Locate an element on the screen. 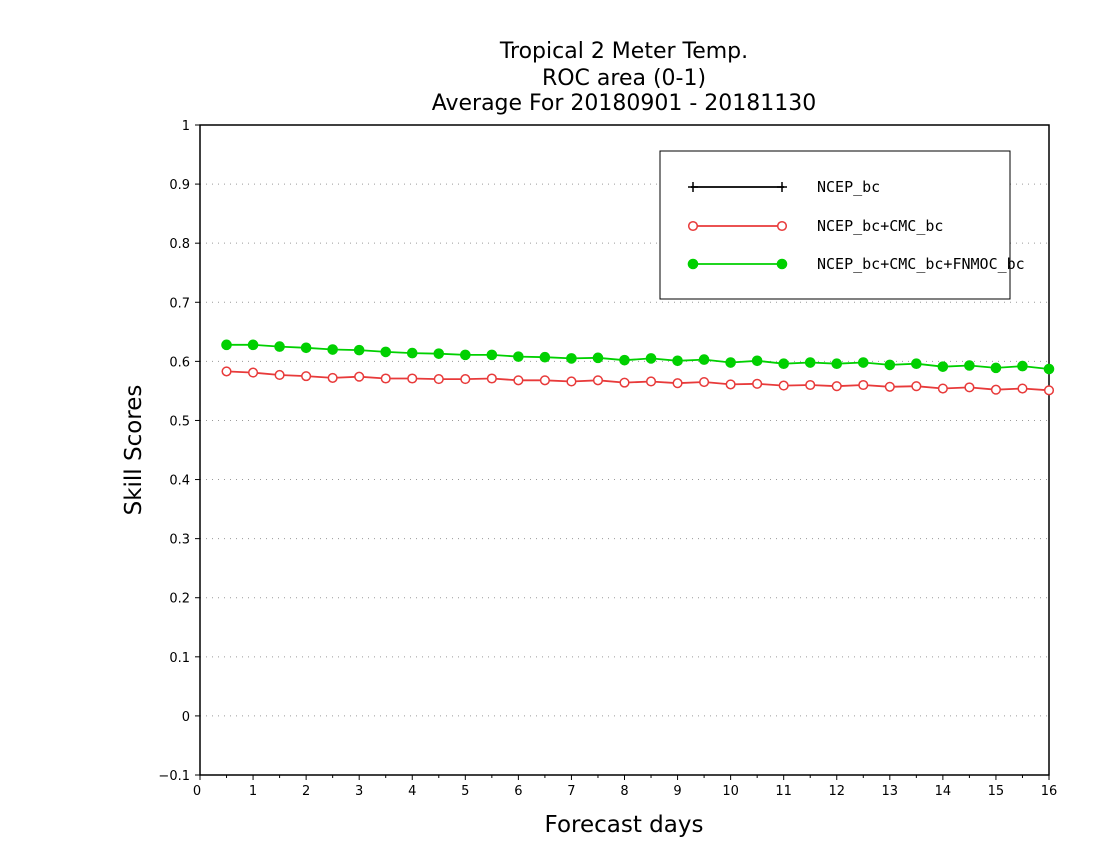 Image resolution: width=1100 pixels, height=850 pixels. y-tick-label: 0.3 is located at coordinates (179, 540).